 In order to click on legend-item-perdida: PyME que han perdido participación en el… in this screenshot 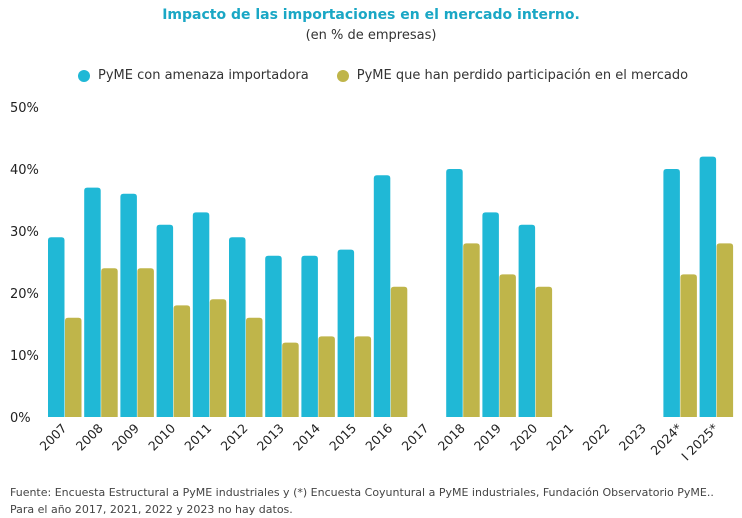, I will do `click(512, 75)`.